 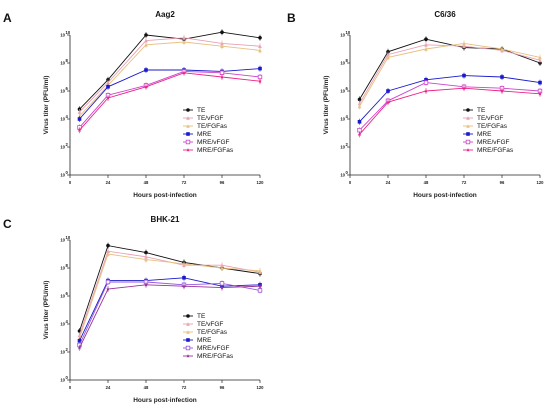 I want to click on panel-label: C, so click(x=7, y=224).